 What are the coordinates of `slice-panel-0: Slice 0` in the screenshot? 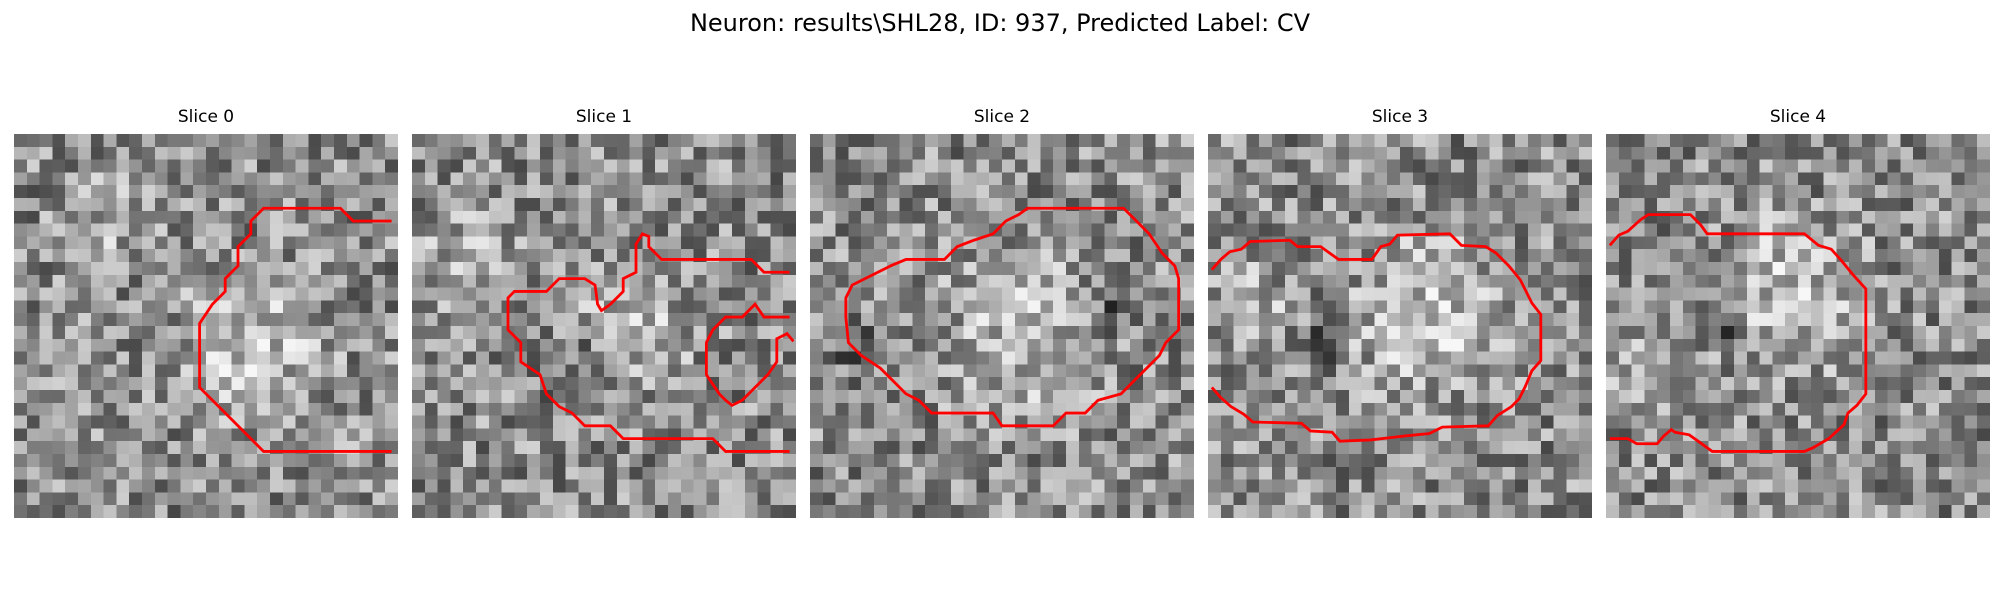 It's located at (206, 312).